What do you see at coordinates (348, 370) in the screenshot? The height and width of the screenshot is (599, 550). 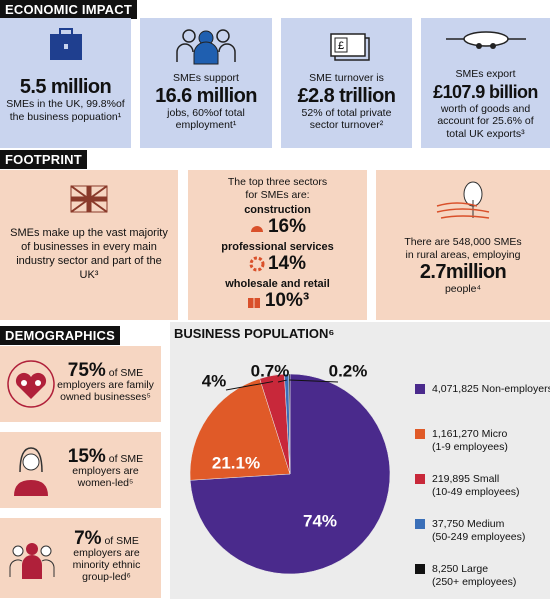 I see `slice-label: 0.2%` at bounding box center [348, 370].